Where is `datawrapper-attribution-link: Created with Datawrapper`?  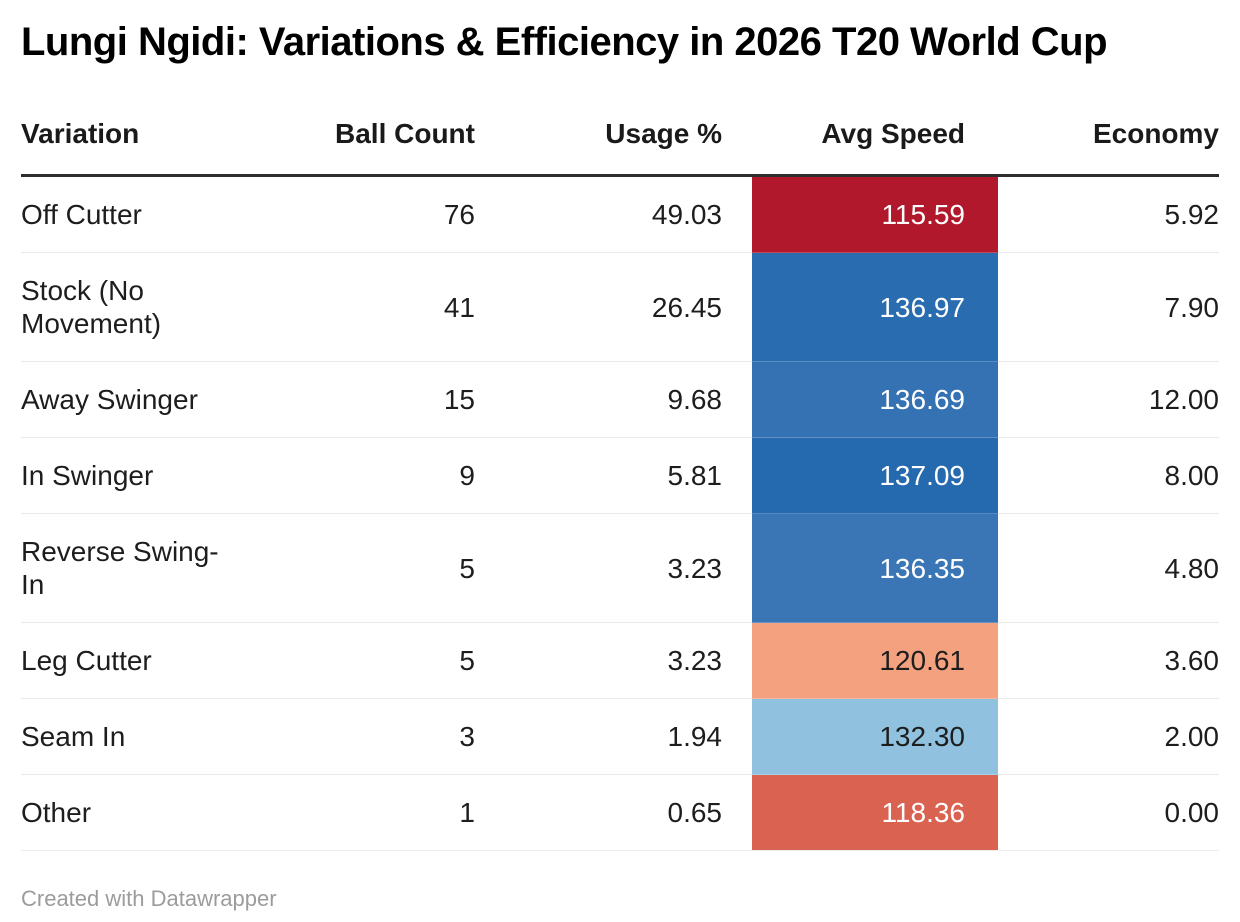 datawrapper-attribution-link: Created with Datawrapper is located at coordinates (149, 898).